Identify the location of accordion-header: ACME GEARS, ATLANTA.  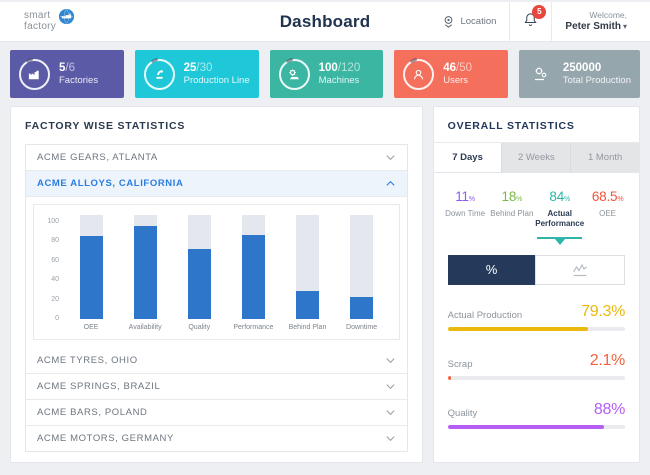
(216, 158).